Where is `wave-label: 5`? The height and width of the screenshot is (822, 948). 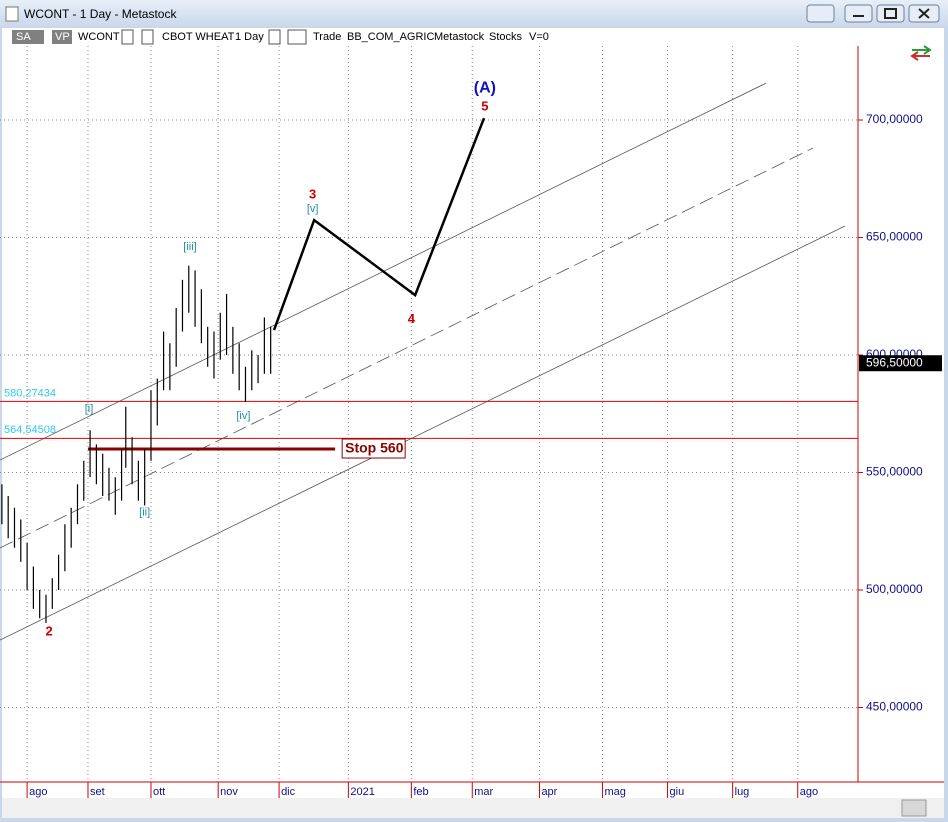
wave-label: 5 is located at coordinates (484, 106).